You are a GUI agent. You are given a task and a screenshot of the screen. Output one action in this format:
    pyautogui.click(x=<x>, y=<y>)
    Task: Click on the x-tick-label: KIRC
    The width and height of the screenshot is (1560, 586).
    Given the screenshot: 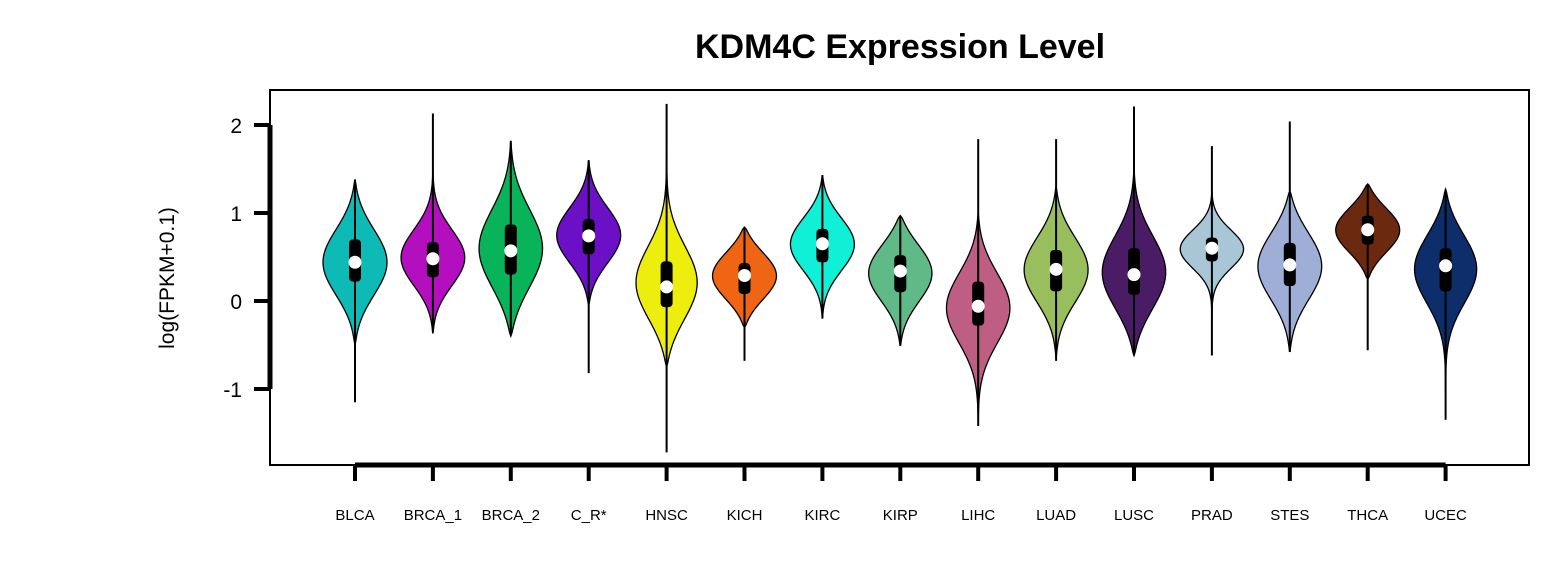 What is the action you would take?
    pyautogui.click(x=822, y=515)
    